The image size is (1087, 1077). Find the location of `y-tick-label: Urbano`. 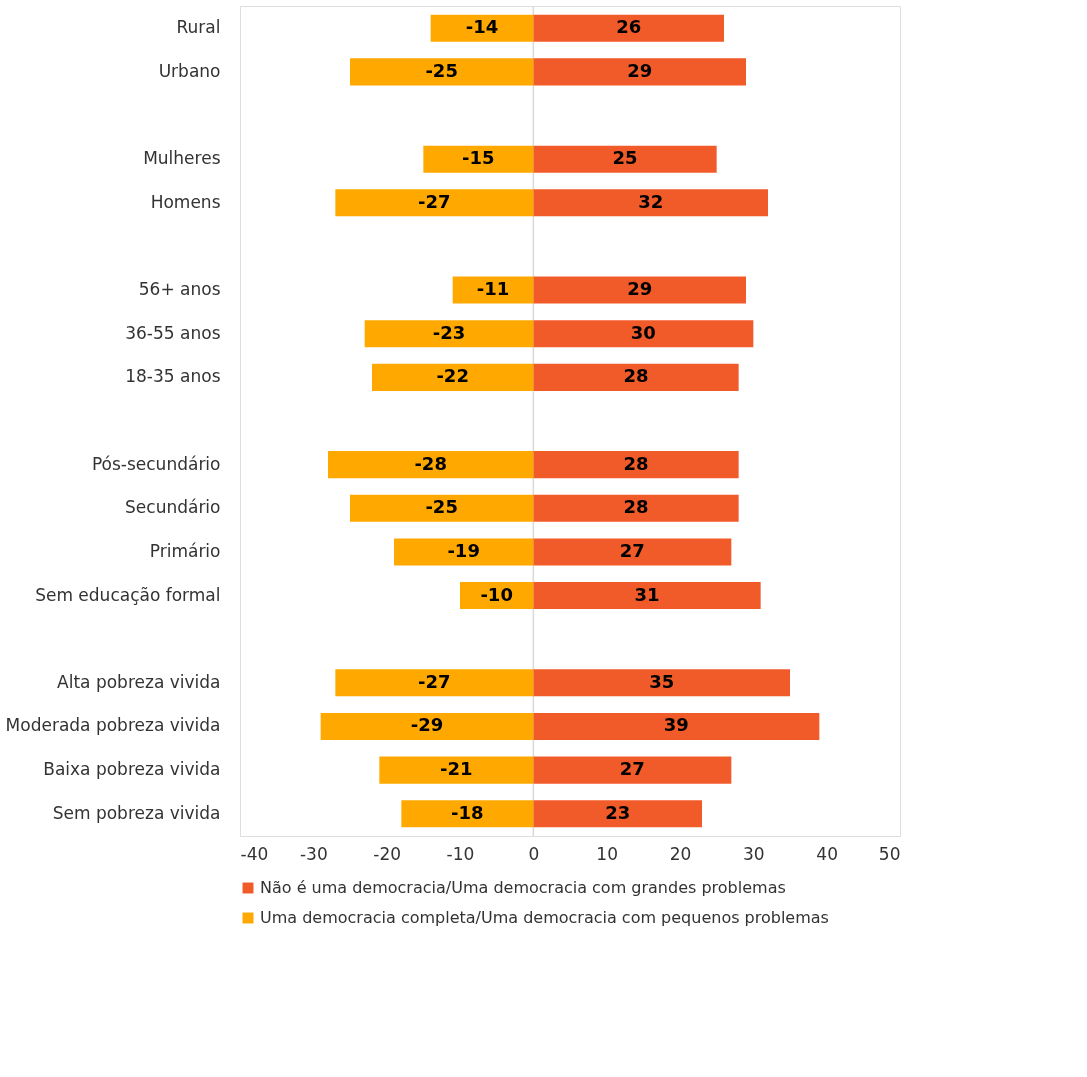

y-tick-label: Urbano is located at coordinates (189, 70).